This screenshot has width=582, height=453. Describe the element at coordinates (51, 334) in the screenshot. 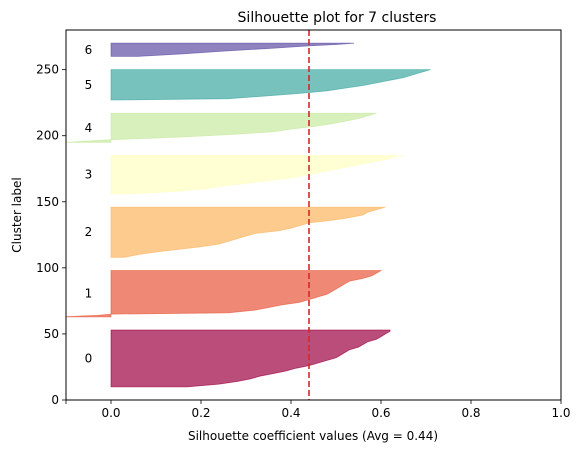

I see `y-tick-label: 50` at that location.